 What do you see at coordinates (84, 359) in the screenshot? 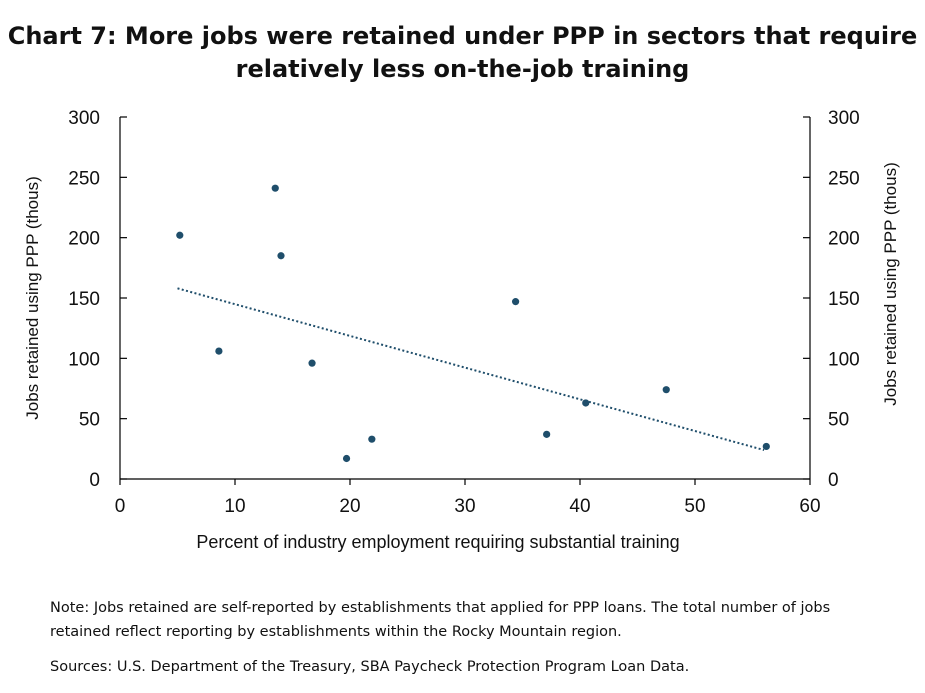
I see `y-tick-label-left: 100` at bounding box center [84, 359].